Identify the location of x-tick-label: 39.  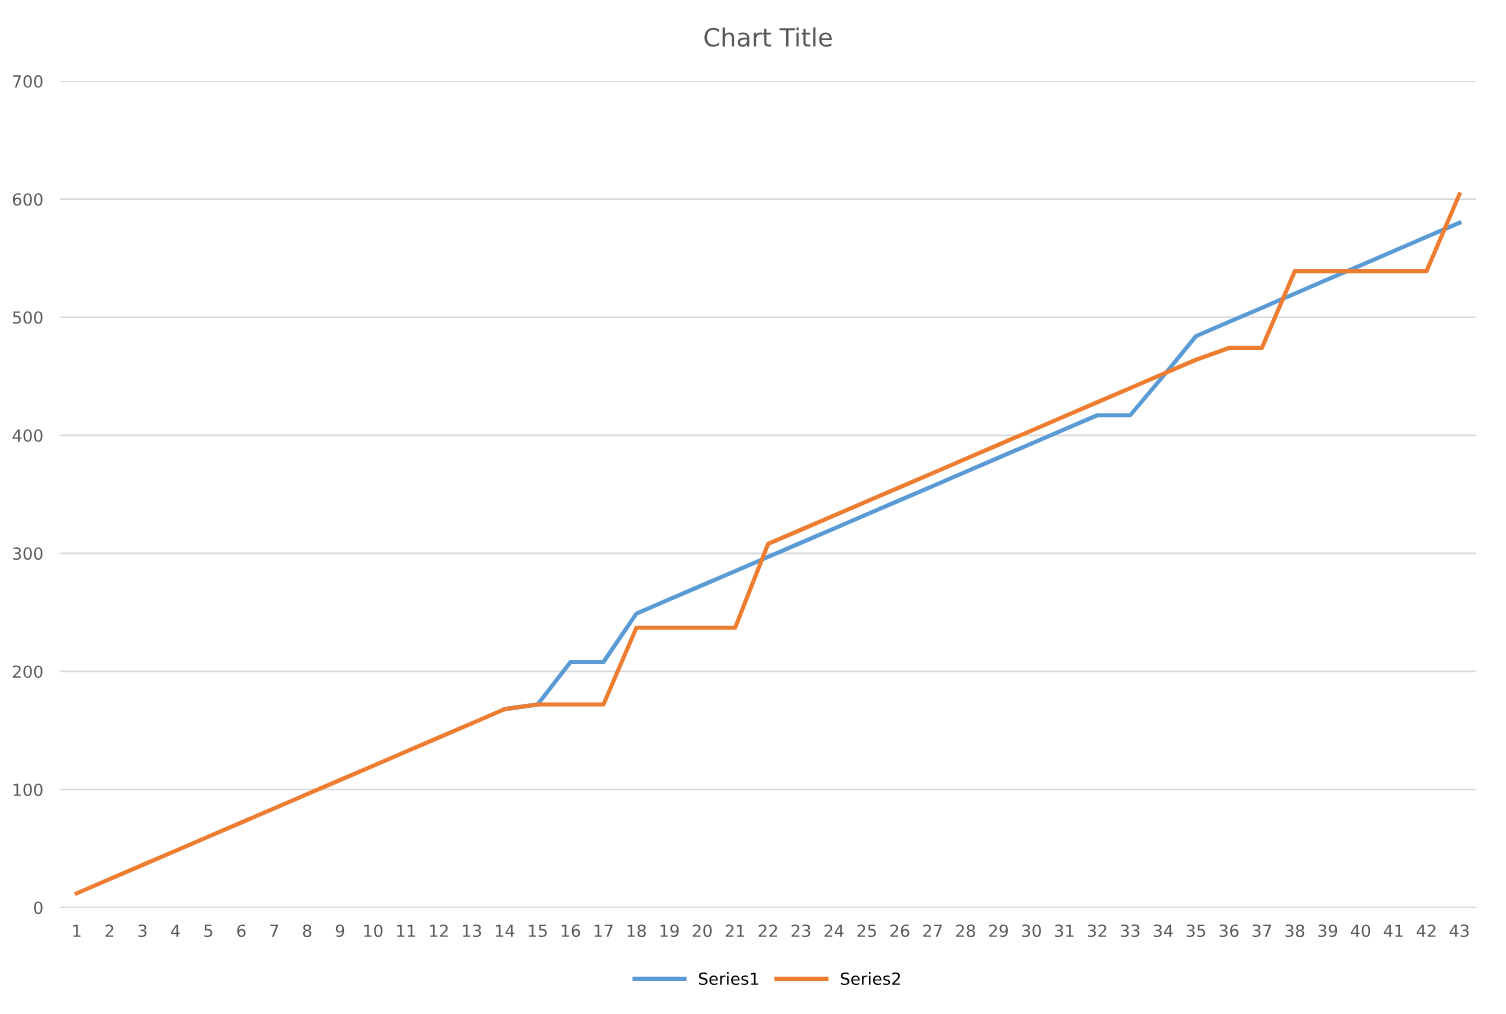
(1328, 931).